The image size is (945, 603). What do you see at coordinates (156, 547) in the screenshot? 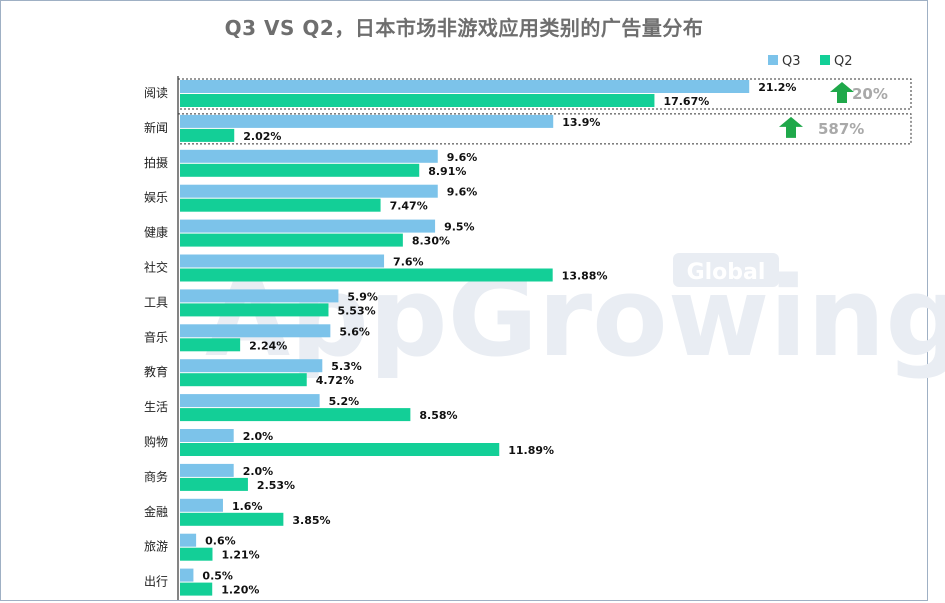
I see `category-label: 旅游` at bounding box center [156, 547].